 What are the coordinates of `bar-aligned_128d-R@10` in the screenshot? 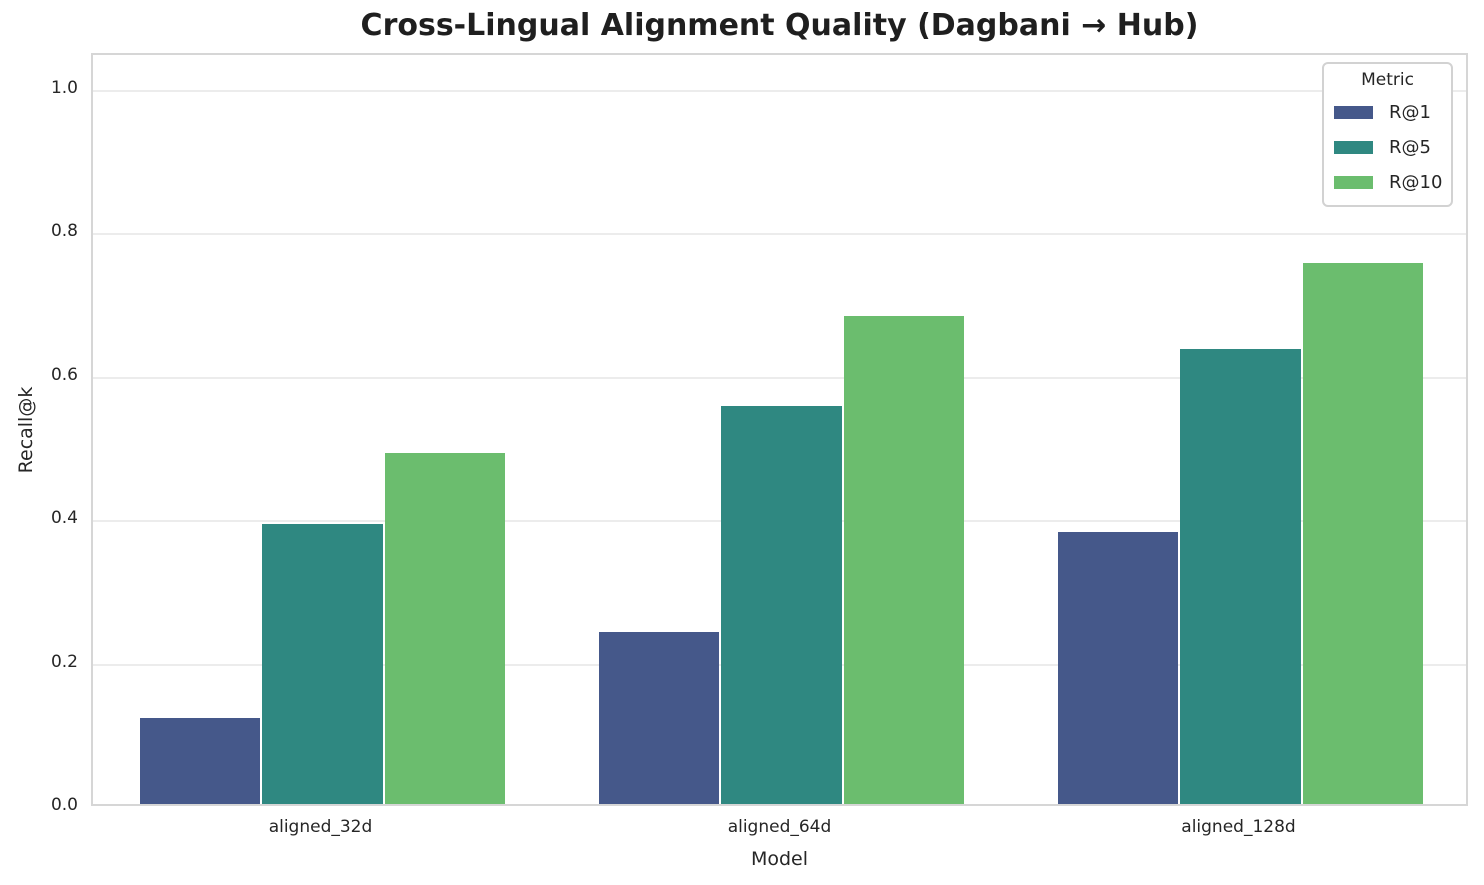 It's located at (1363, 533).